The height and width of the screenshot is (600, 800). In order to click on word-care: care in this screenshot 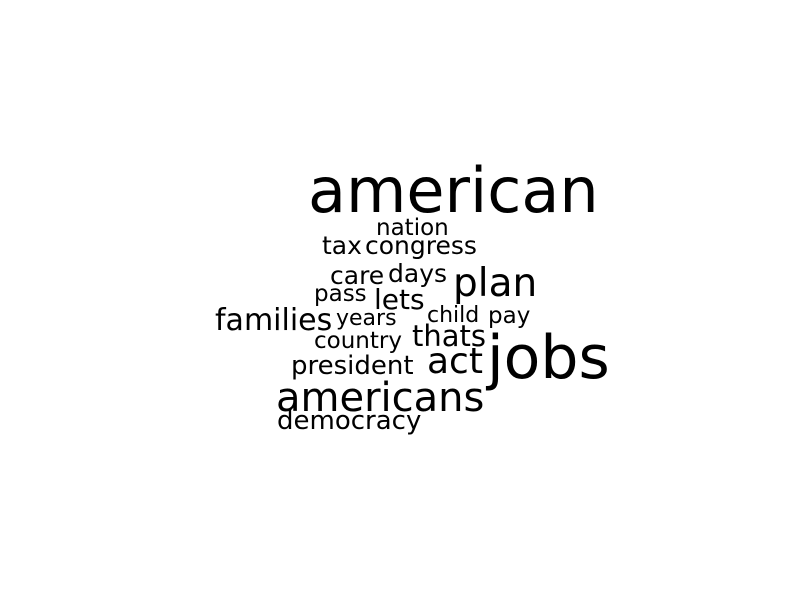, I will do `click(357, 275)`.